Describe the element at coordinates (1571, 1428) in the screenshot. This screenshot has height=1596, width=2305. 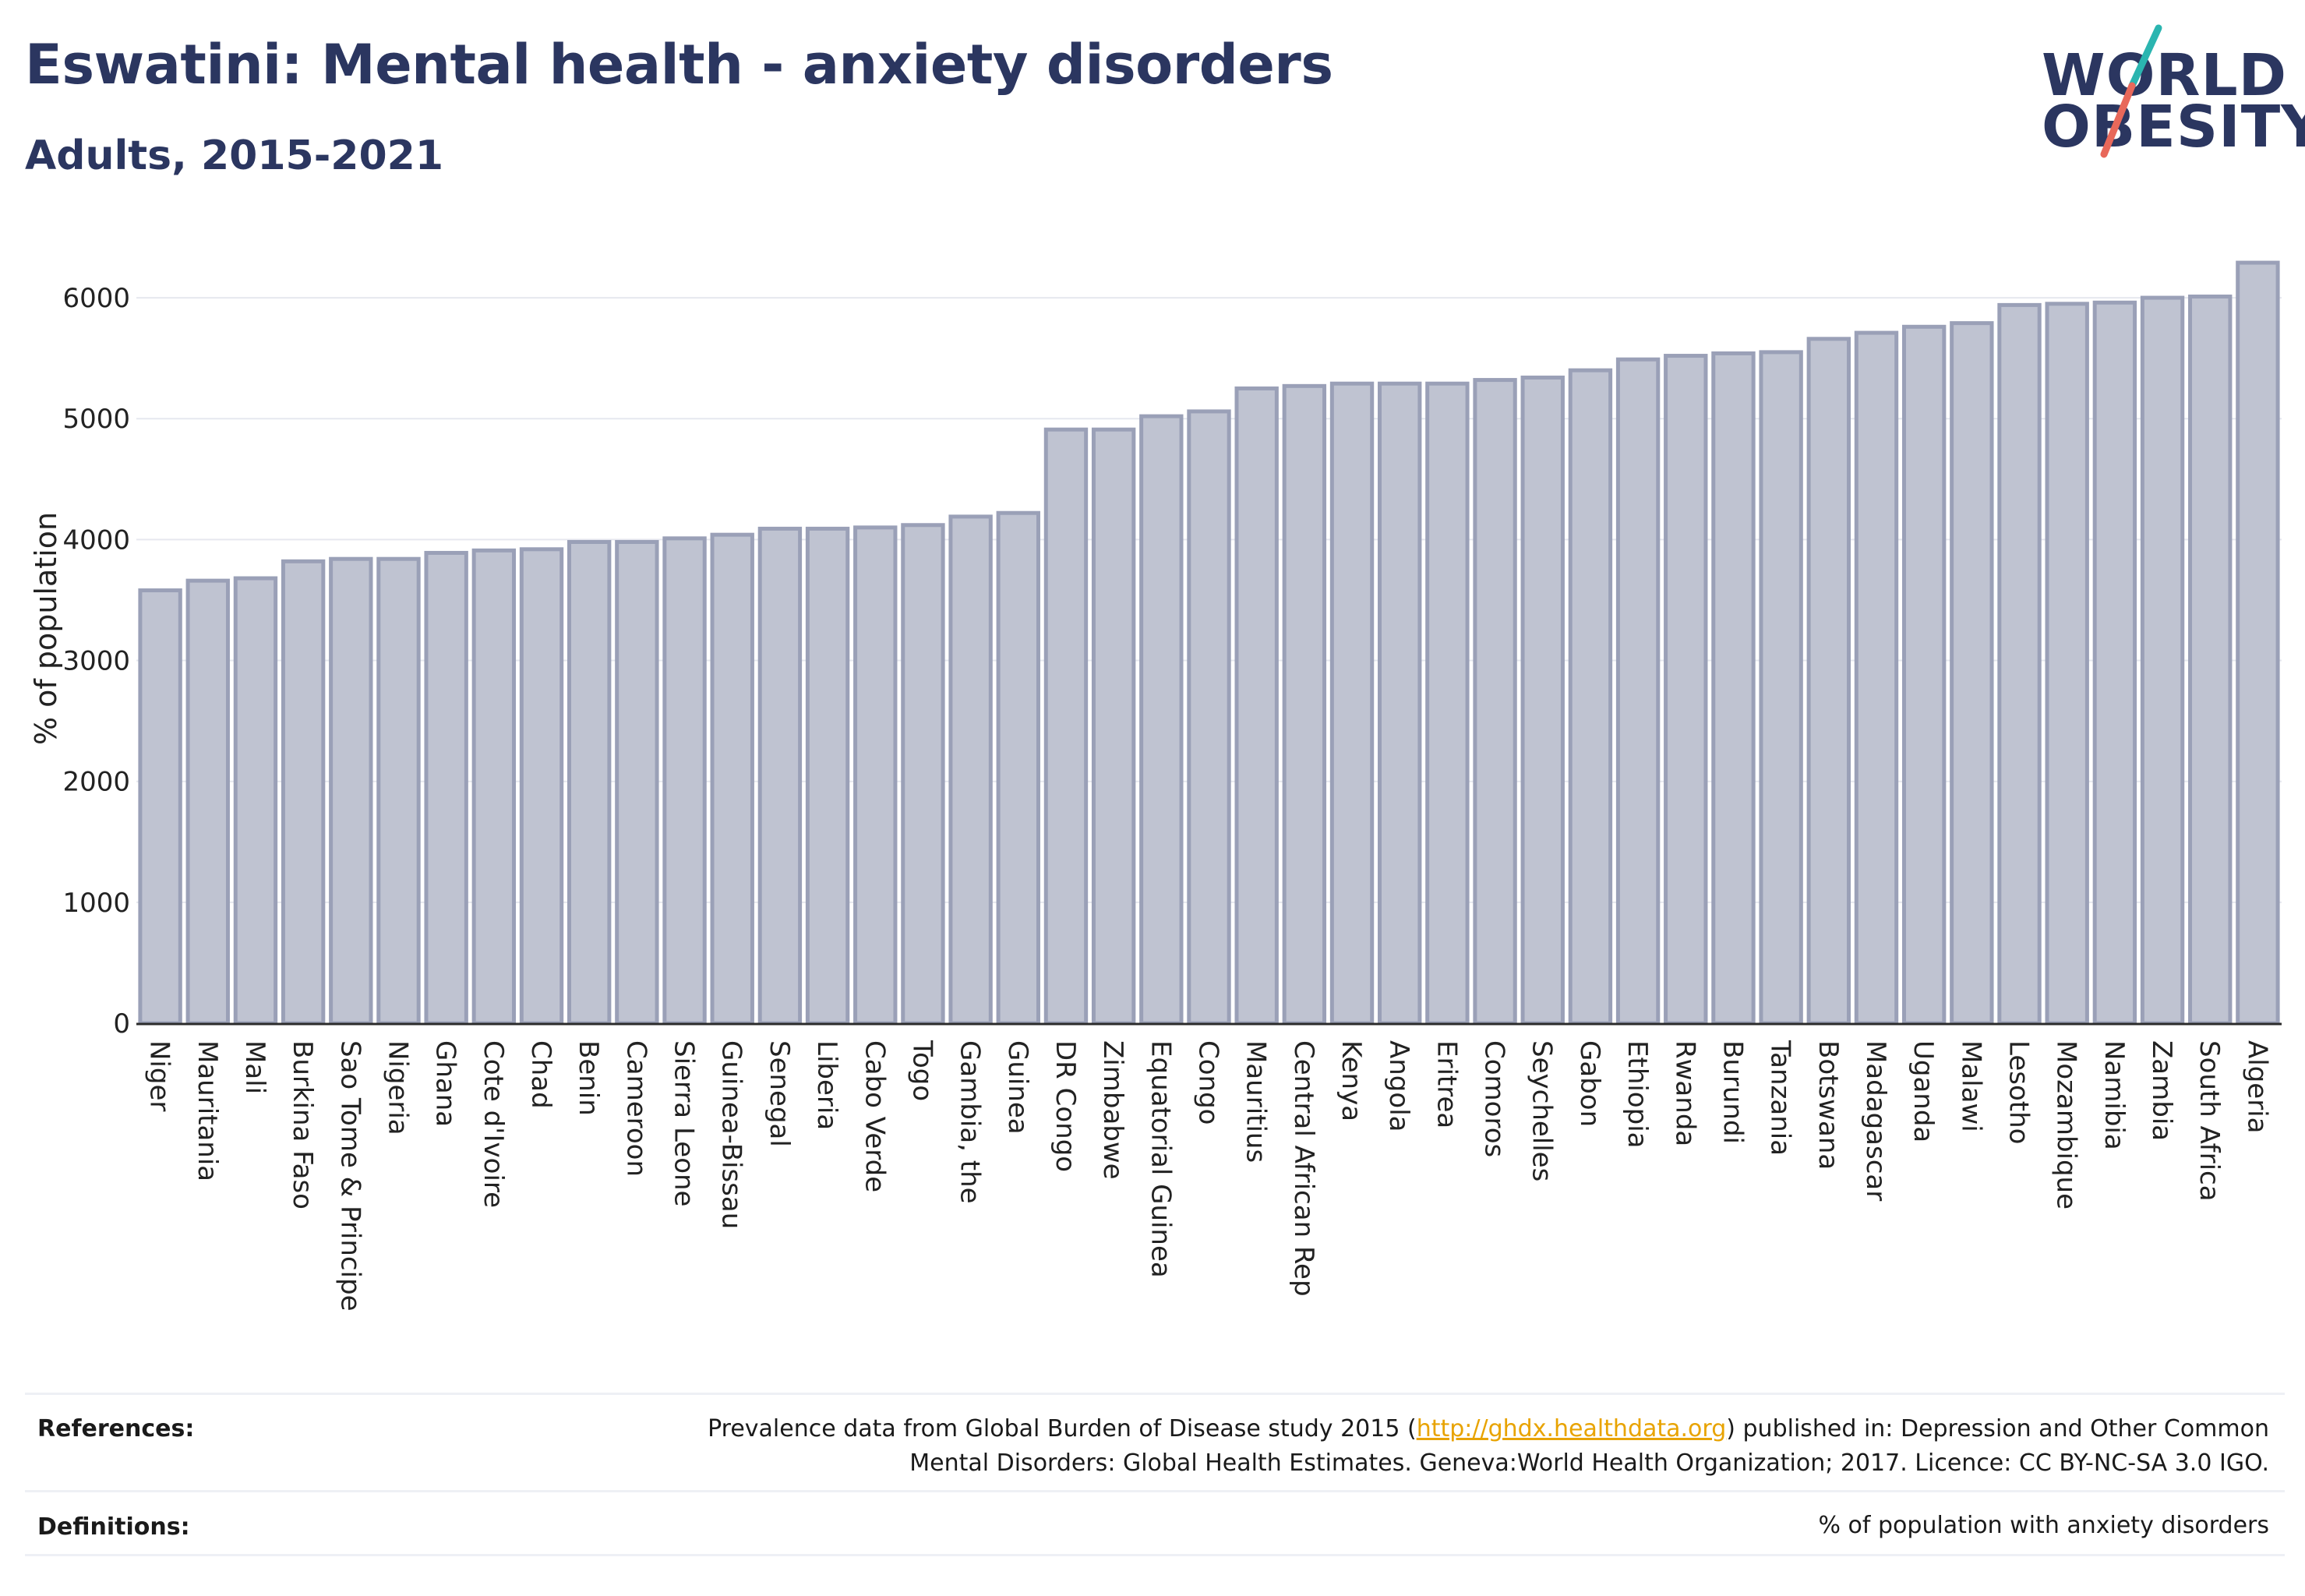
I see `references-link: http://ghdx.healthdata.org` at that location.